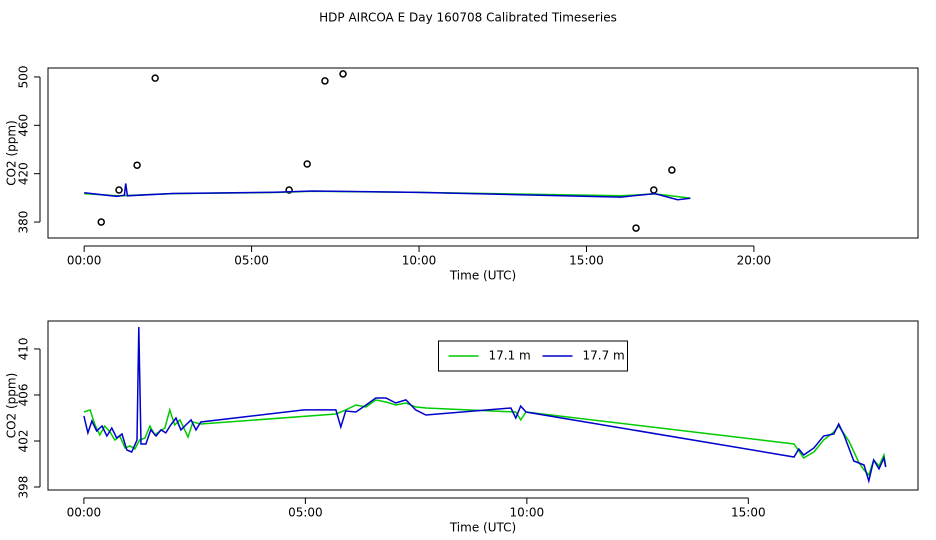  Describe the element at coordinates (24, 173) in the screenshot. I see `y-tick-label: 420` at that location.